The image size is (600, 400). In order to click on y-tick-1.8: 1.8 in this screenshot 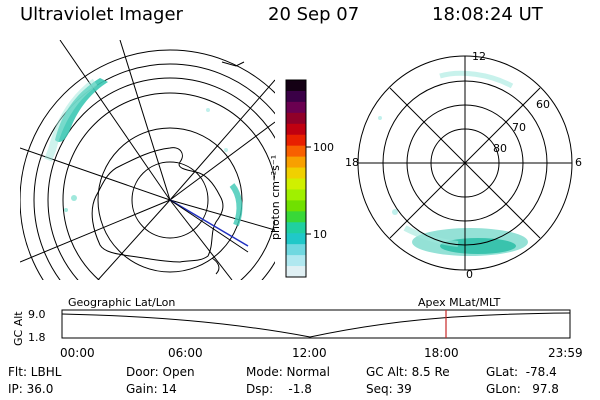, I will do `click(37, 337)`.